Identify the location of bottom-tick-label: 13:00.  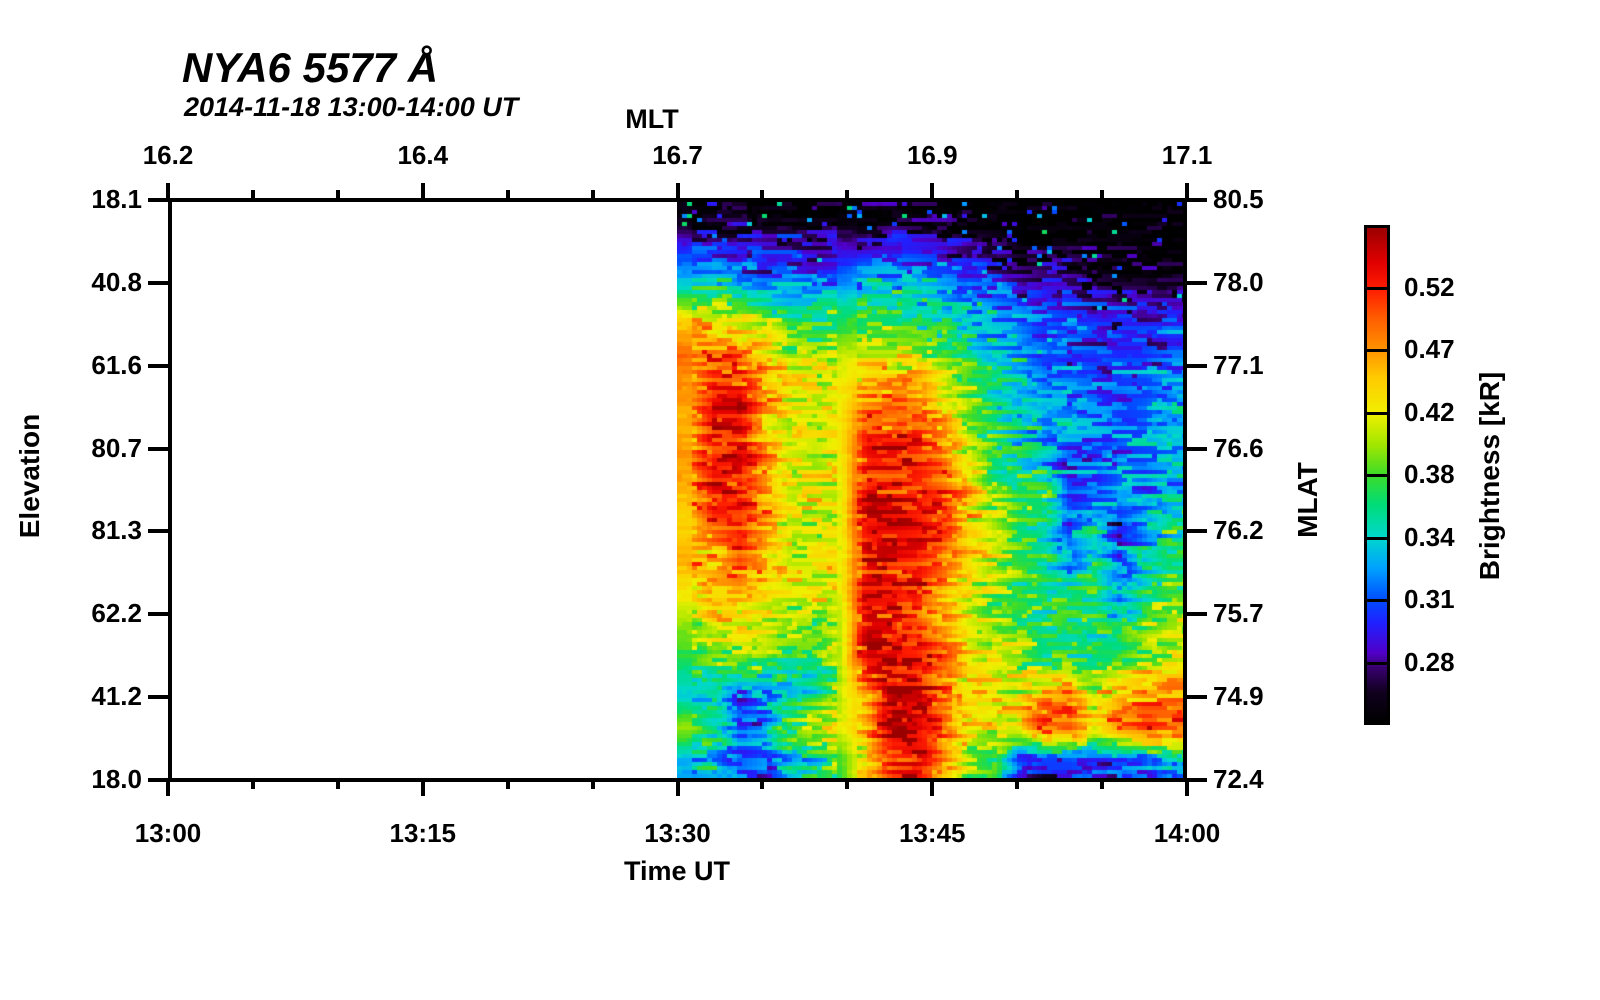
(168, 833).